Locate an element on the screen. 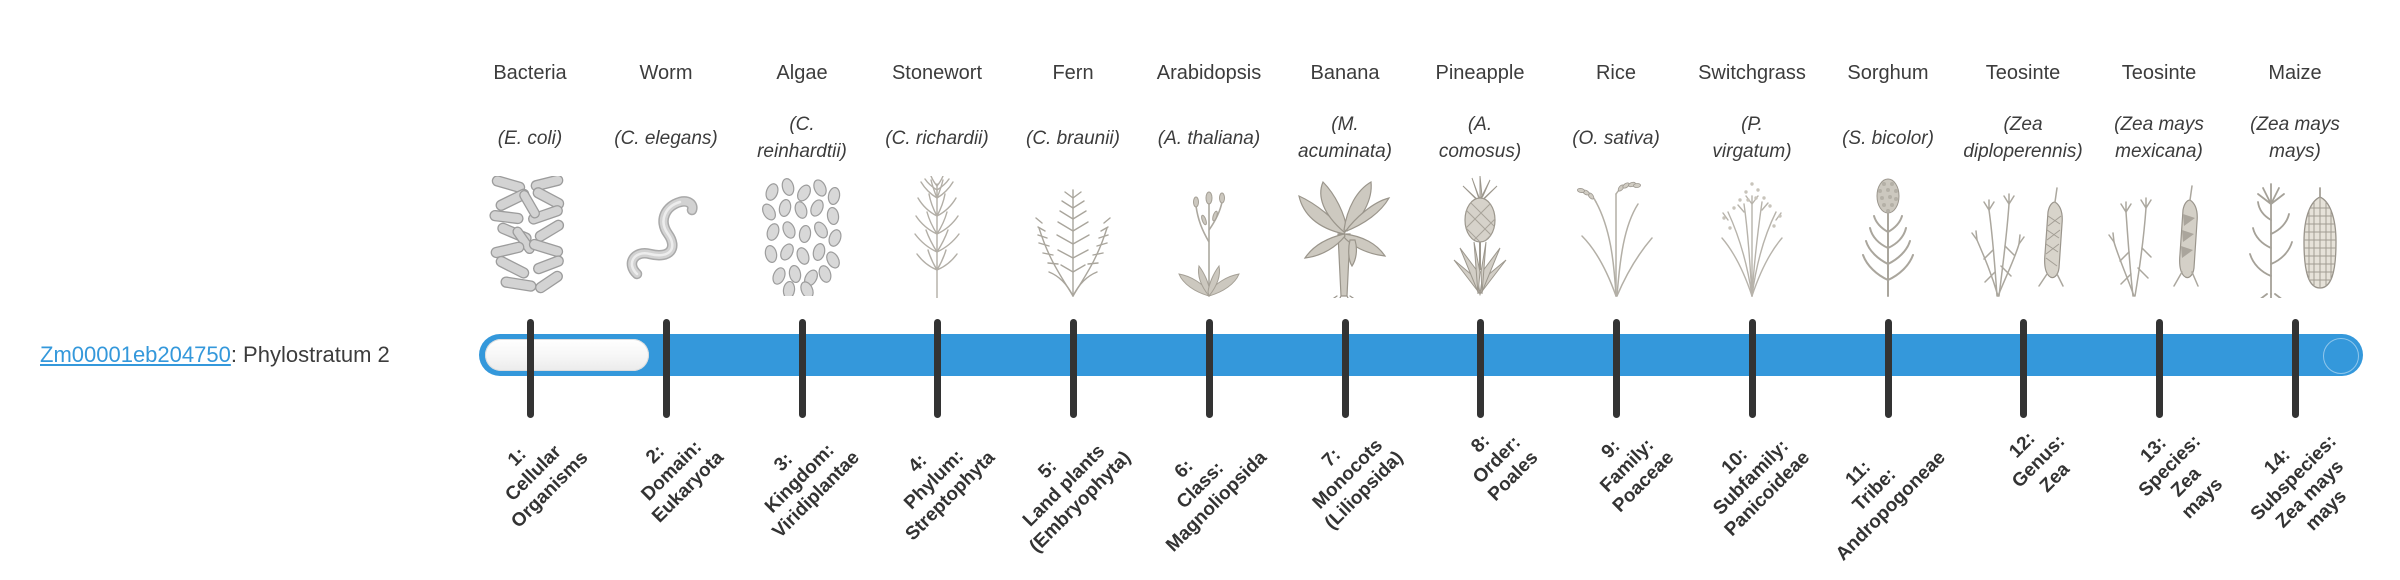 Image resolution: width=2400 pixels, height=580 pixels. organism-name: Pineapple is located at coordinates (1480, 73).